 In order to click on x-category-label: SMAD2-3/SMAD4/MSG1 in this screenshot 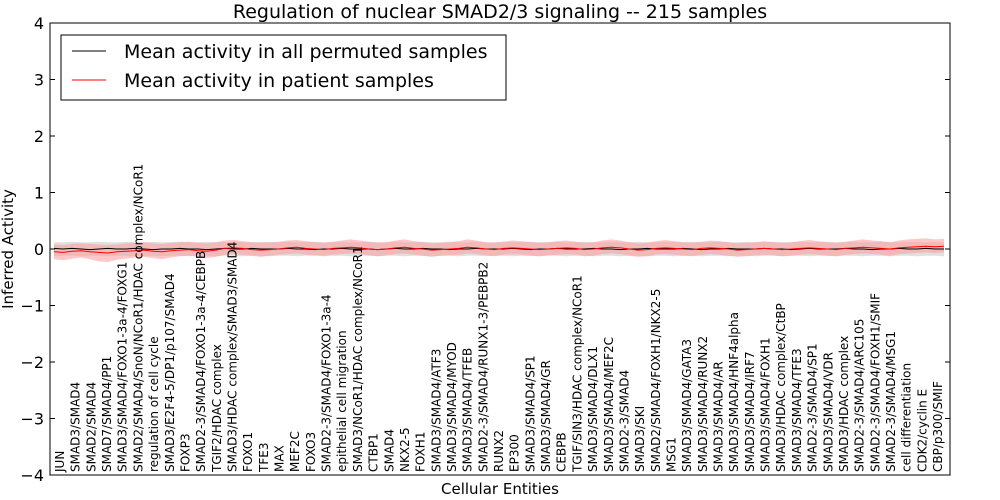, I will do `click(891, 401)`.